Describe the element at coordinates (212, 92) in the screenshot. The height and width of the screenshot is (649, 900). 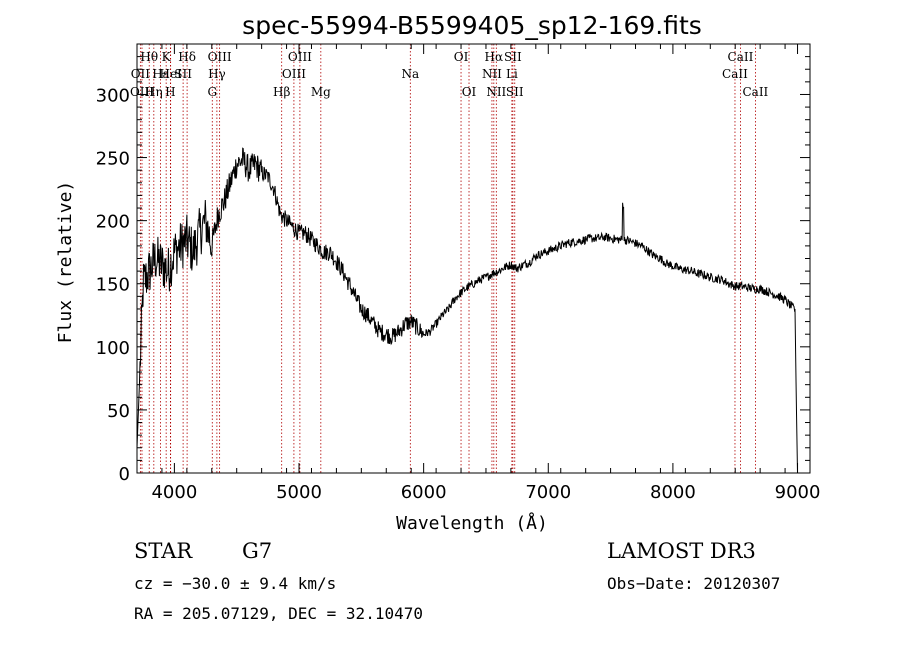
I see `emission-line-label: G` at that location.